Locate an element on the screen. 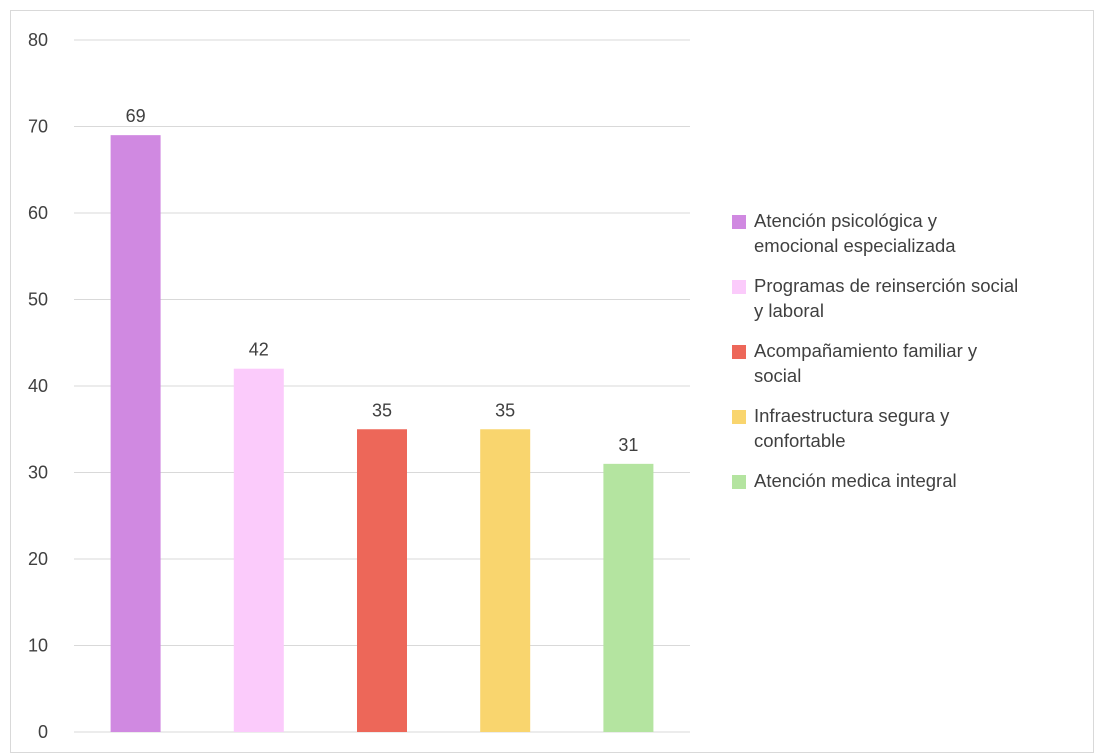 This screenshot has height=755, width=1096. data-label: 42 is located at coordinates (259, 350).